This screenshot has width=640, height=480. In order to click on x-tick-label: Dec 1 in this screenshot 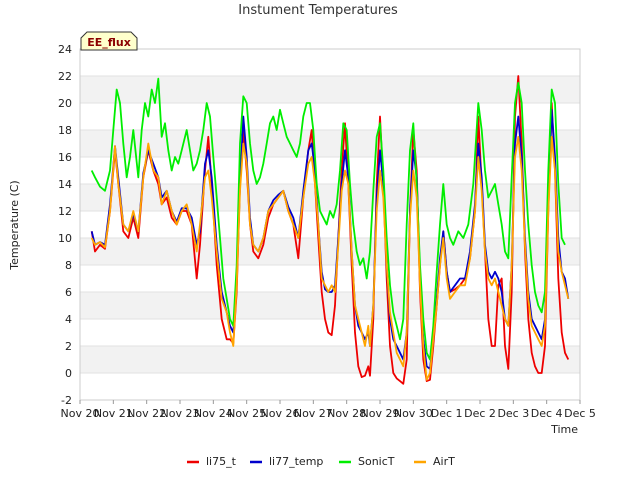, I will do `click(447, 413)`.